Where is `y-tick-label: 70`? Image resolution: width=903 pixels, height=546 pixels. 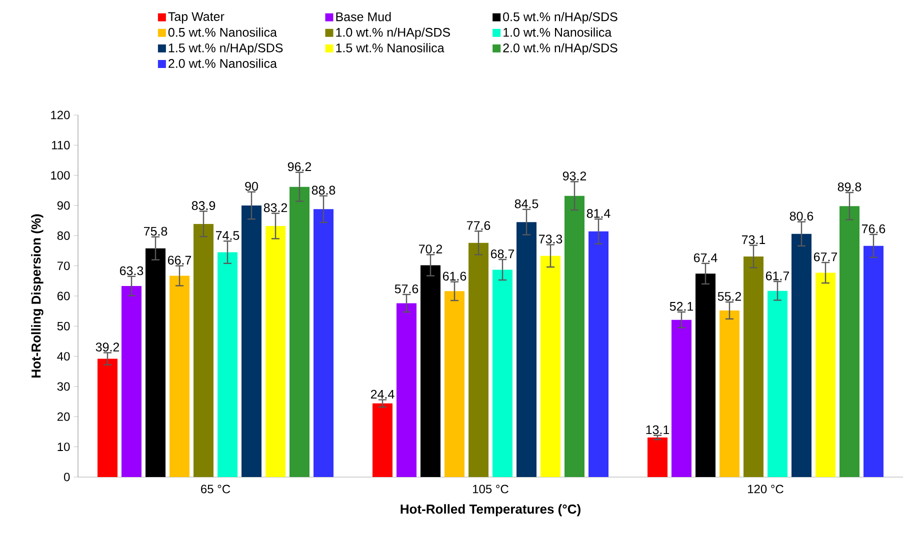
y-tick-label: 70 is located at coordinates (63, 266).